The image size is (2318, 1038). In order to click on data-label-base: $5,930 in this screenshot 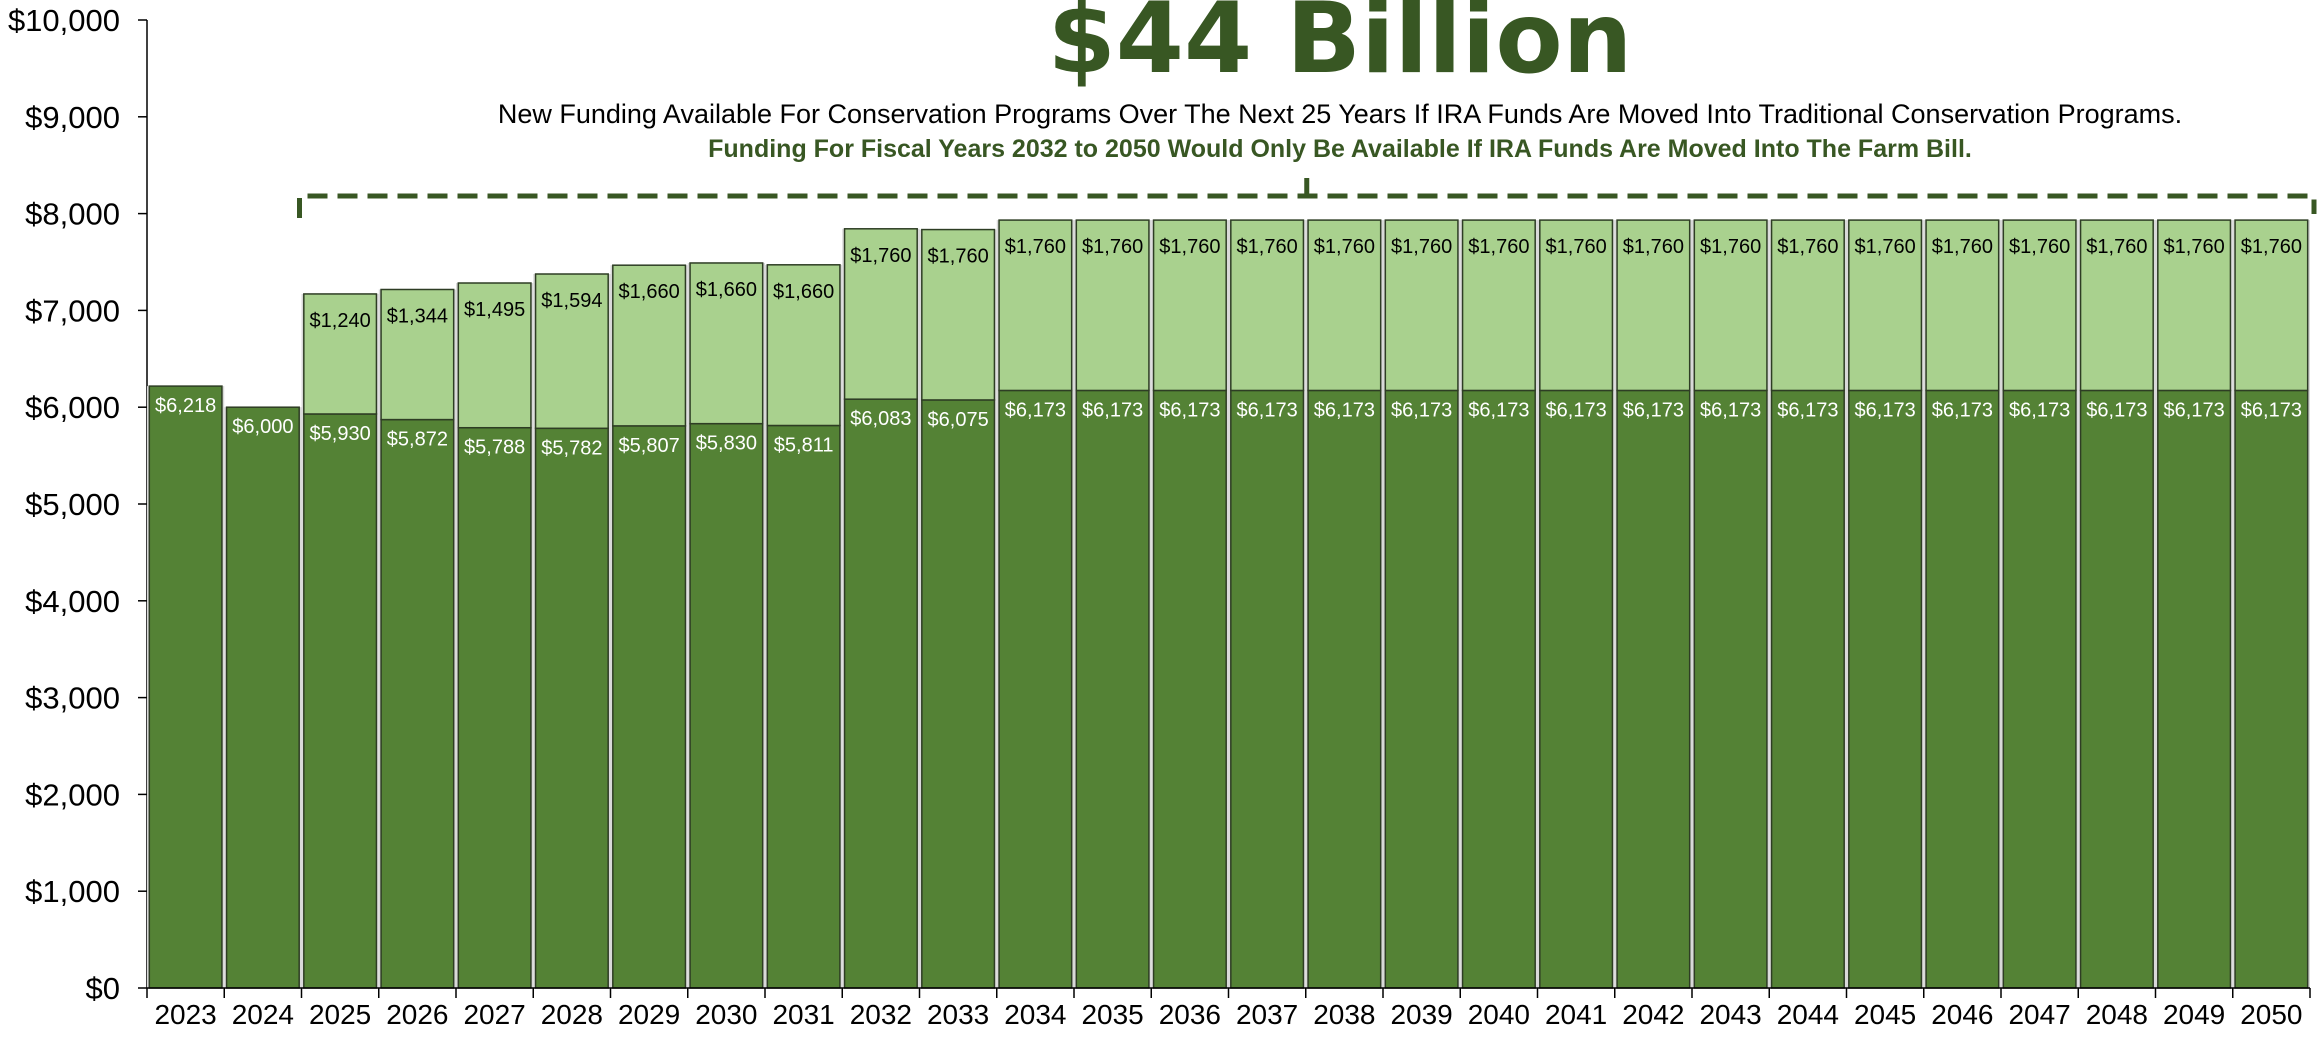, I will do `click(340, 434)`.